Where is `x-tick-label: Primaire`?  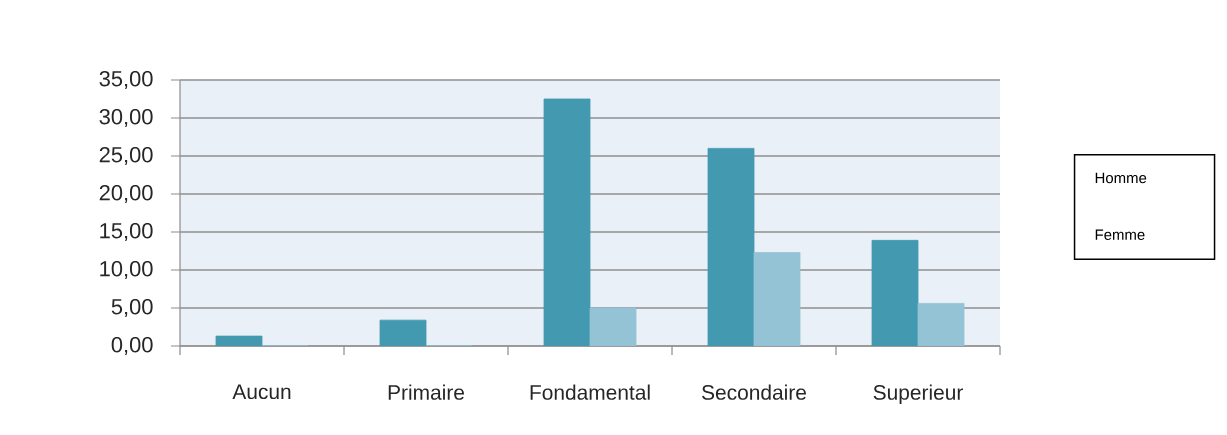
x-tick-label: Primaire is located at coordinates (426, 392).